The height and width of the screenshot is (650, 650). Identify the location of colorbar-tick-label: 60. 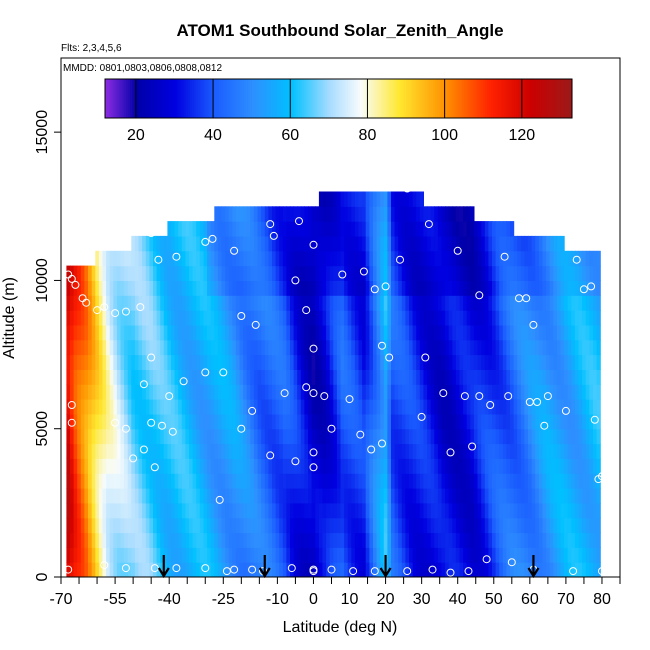
(290, 135).